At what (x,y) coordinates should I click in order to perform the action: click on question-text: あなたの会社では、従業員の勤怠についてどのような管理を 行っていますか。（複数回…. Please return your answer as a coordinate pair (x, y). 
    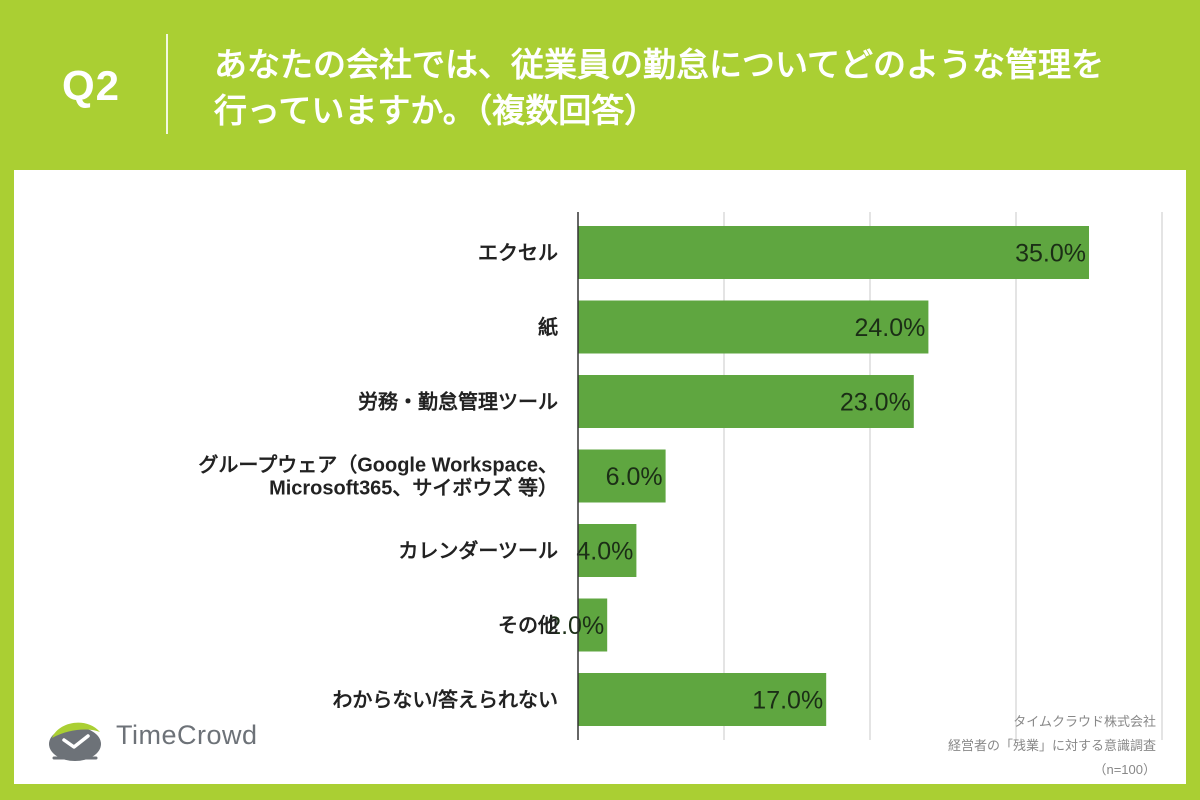
    Looking at the image, I should click on (694, 88).